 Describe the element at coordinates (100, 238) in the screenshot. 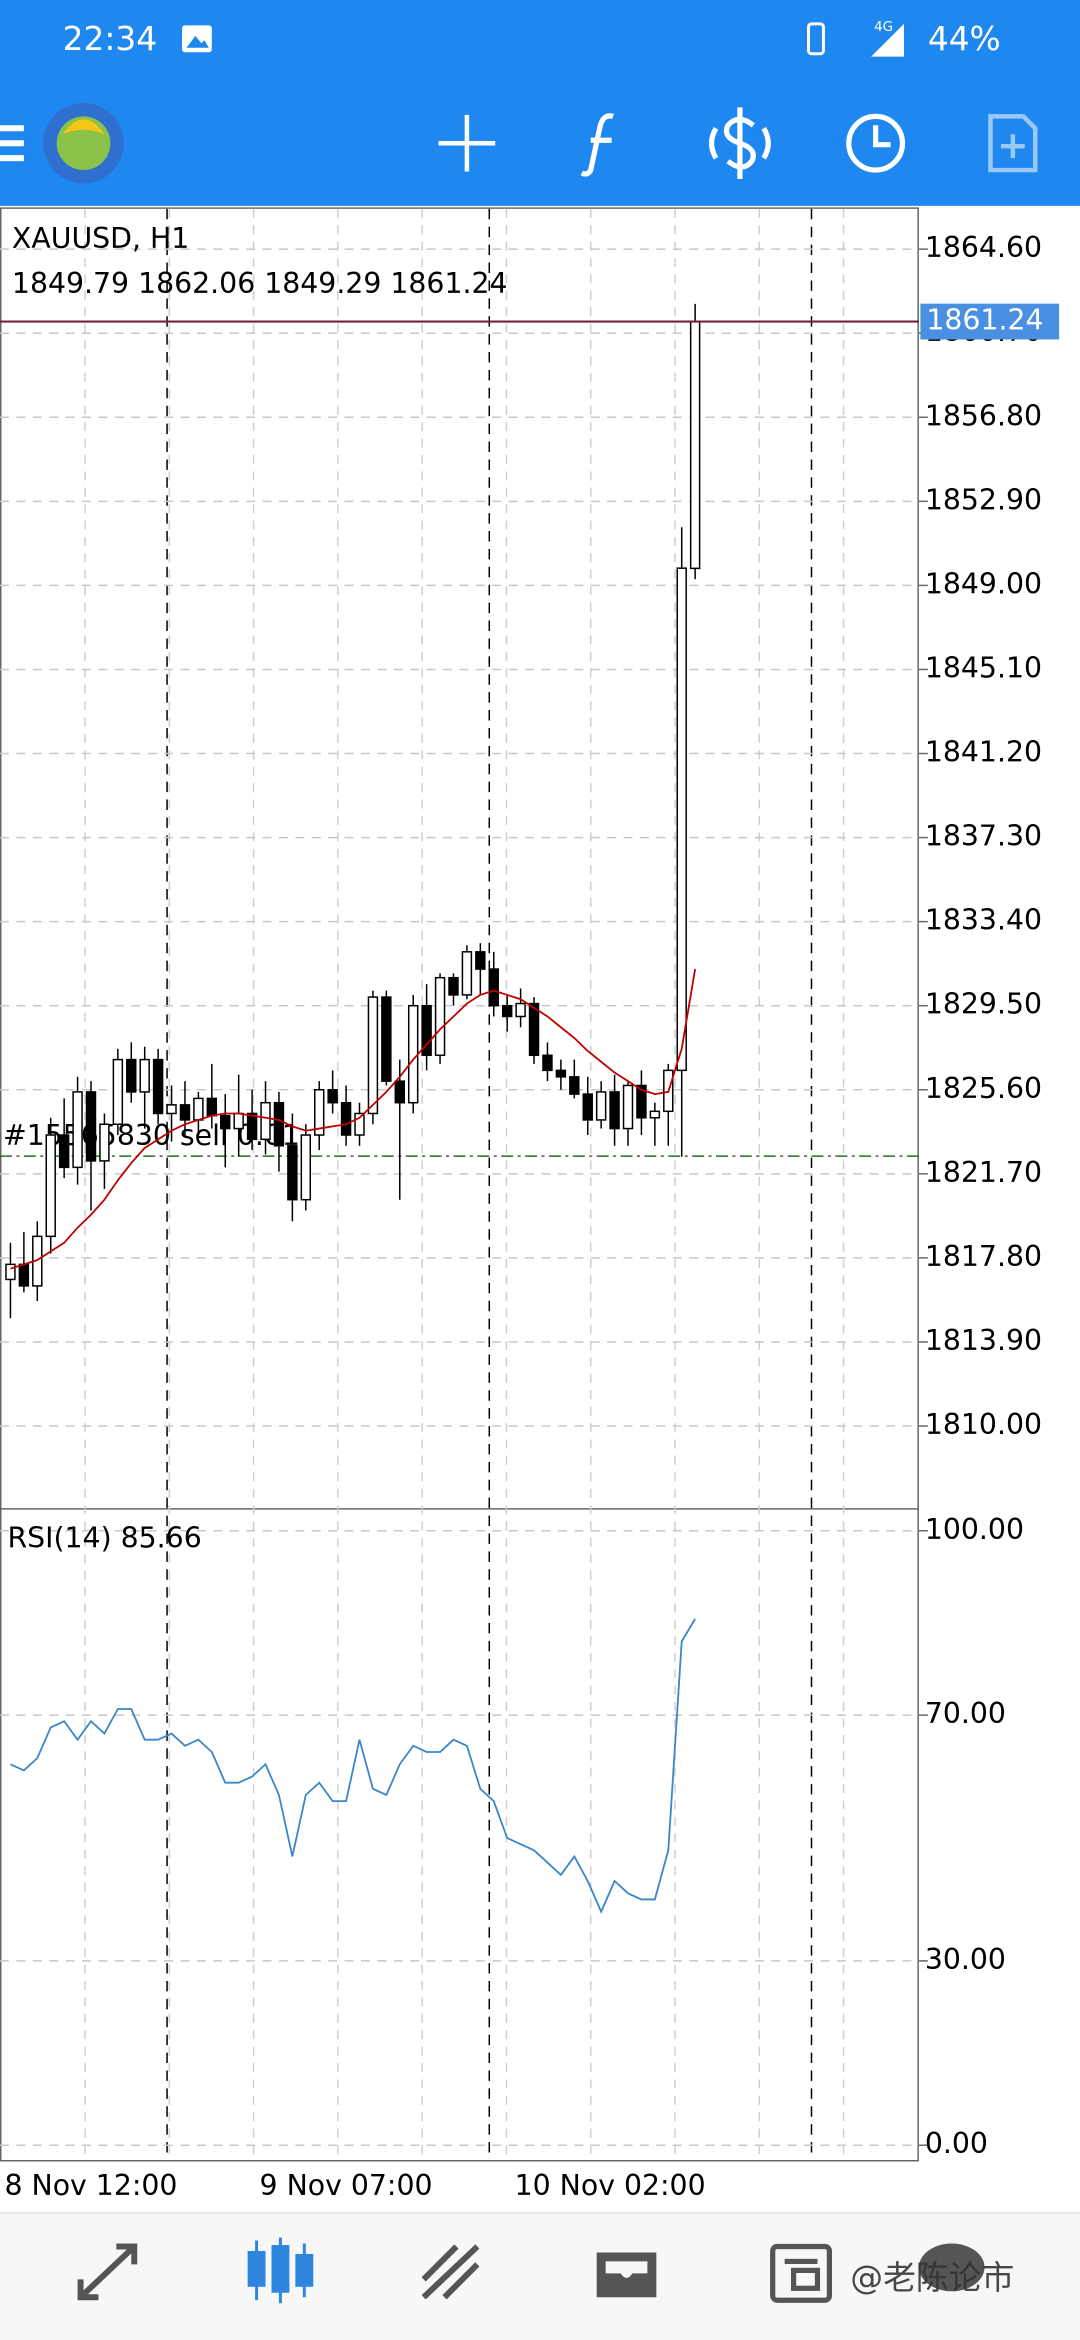

I see `chart-title: XAUUSD, H1` at that location.